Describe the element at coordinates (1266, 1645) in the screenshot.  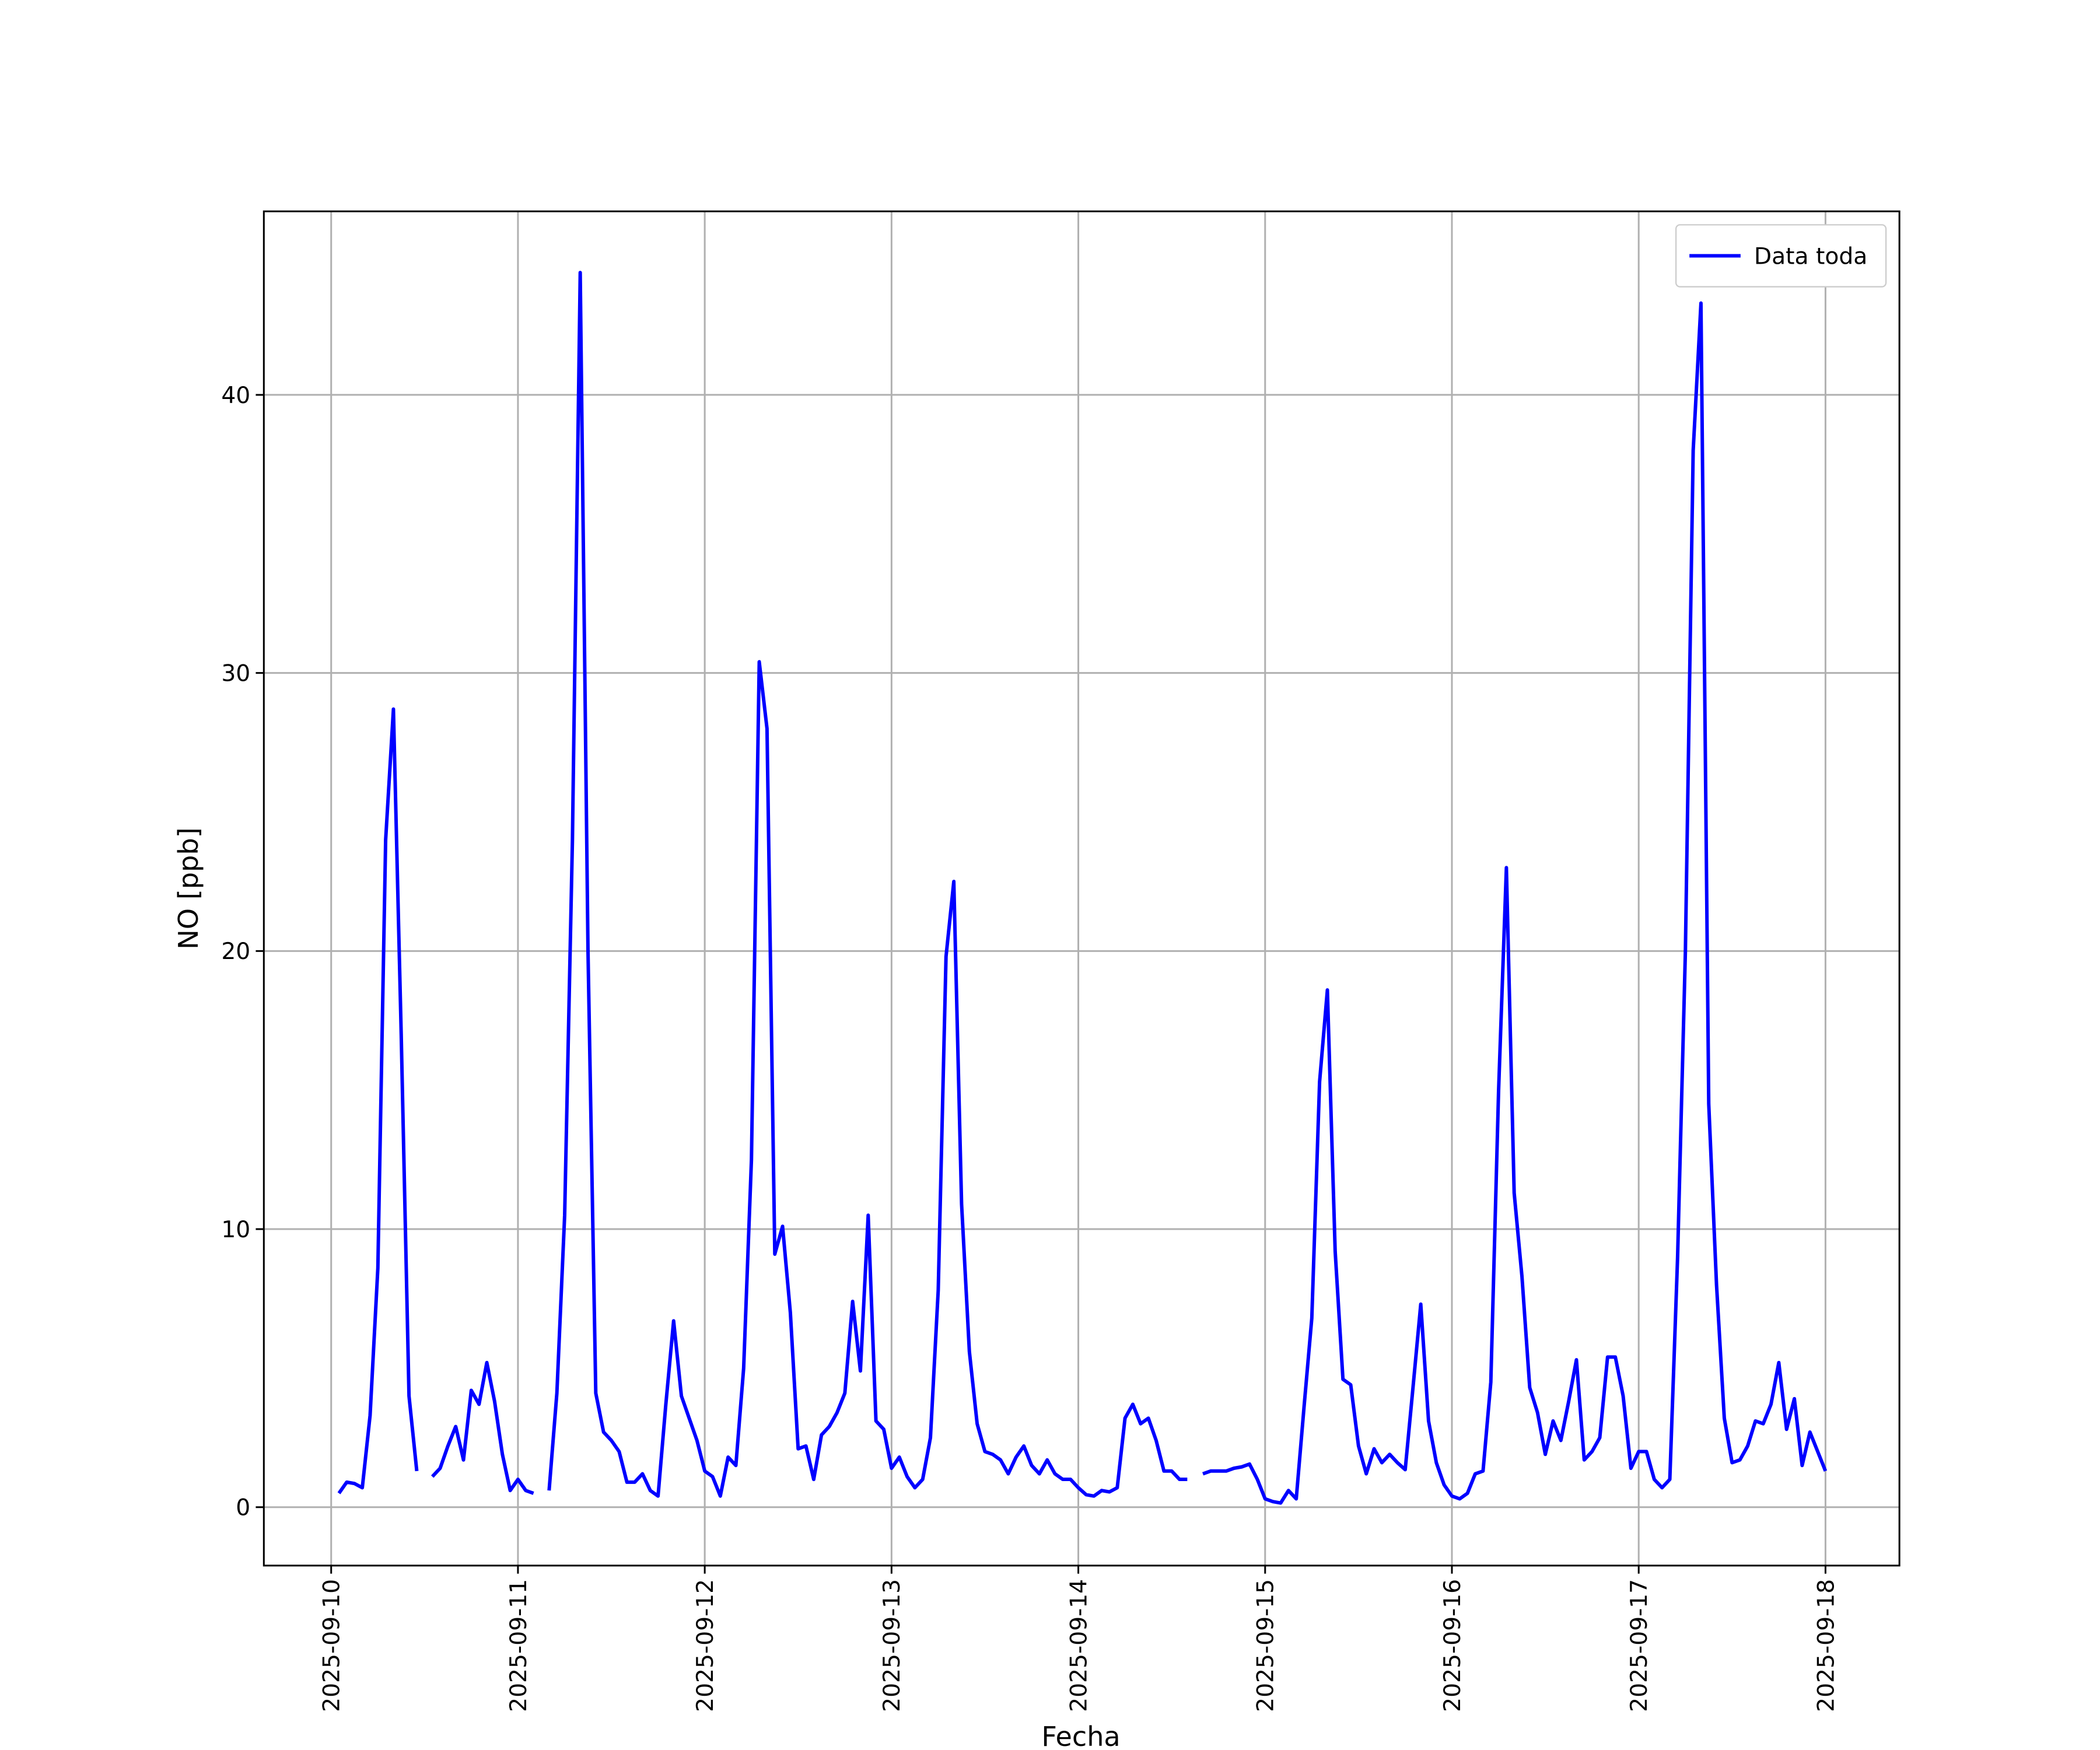
I see `x-tick-label: 2025-09-15` at that location.